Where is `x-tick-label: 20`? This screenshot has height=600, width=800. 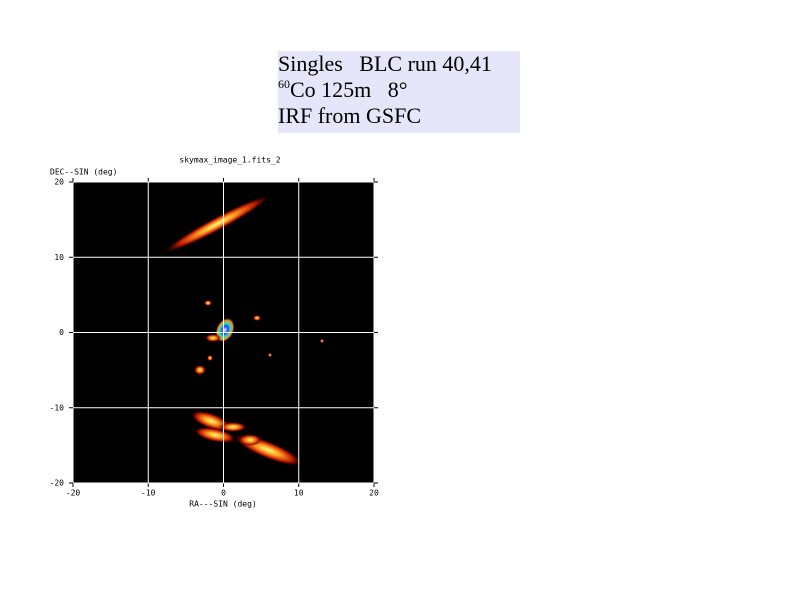
x-tick-label: 20 is located at coordinates (374, 493).